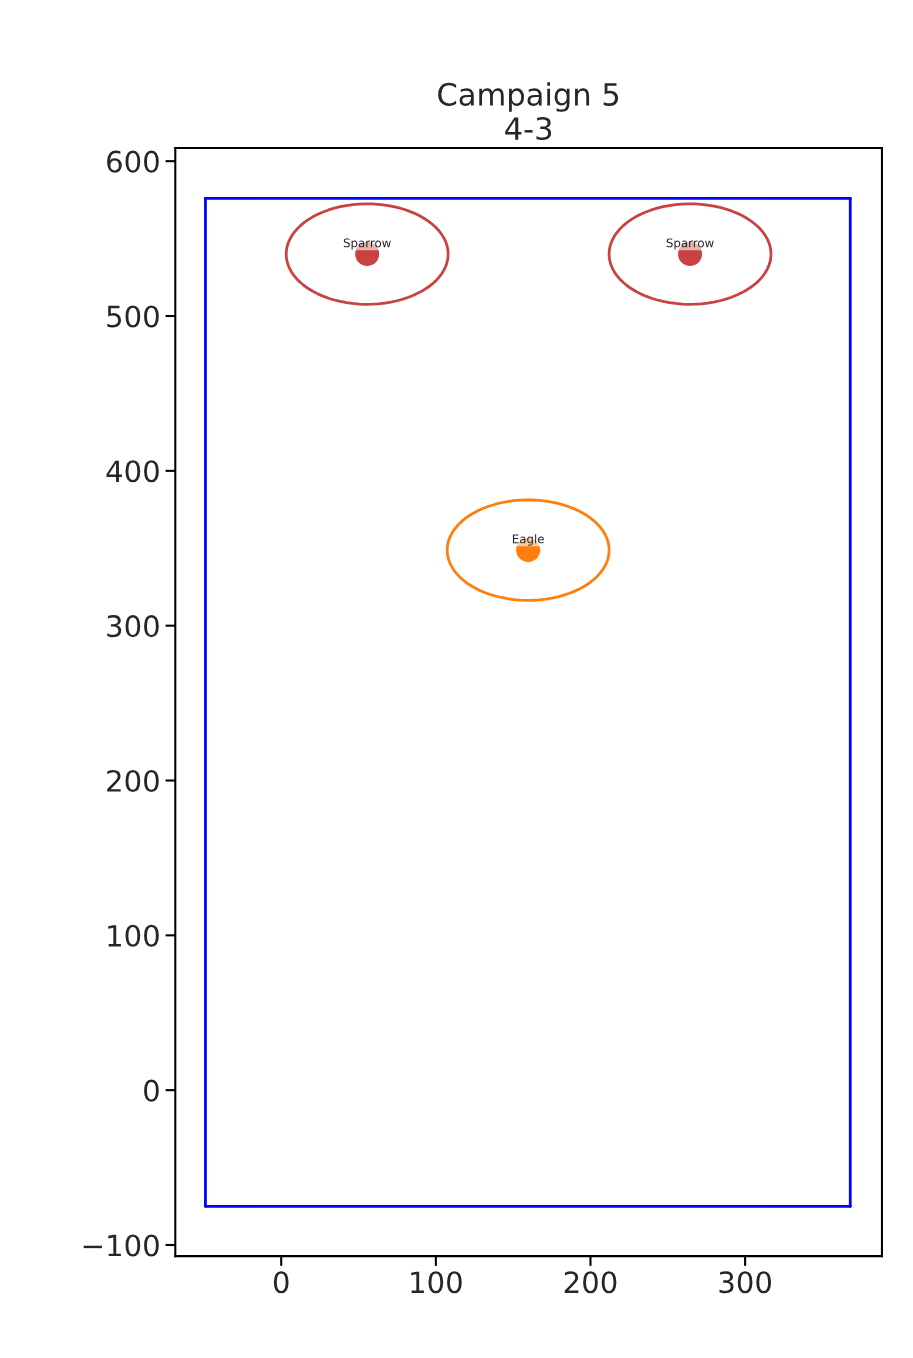 This screenshot has height=1358, width=913. What do you see at coordinates (436, 1282) in the screenshot?
I see `x-tick-label: 100` at bounding box center [436, 1282].